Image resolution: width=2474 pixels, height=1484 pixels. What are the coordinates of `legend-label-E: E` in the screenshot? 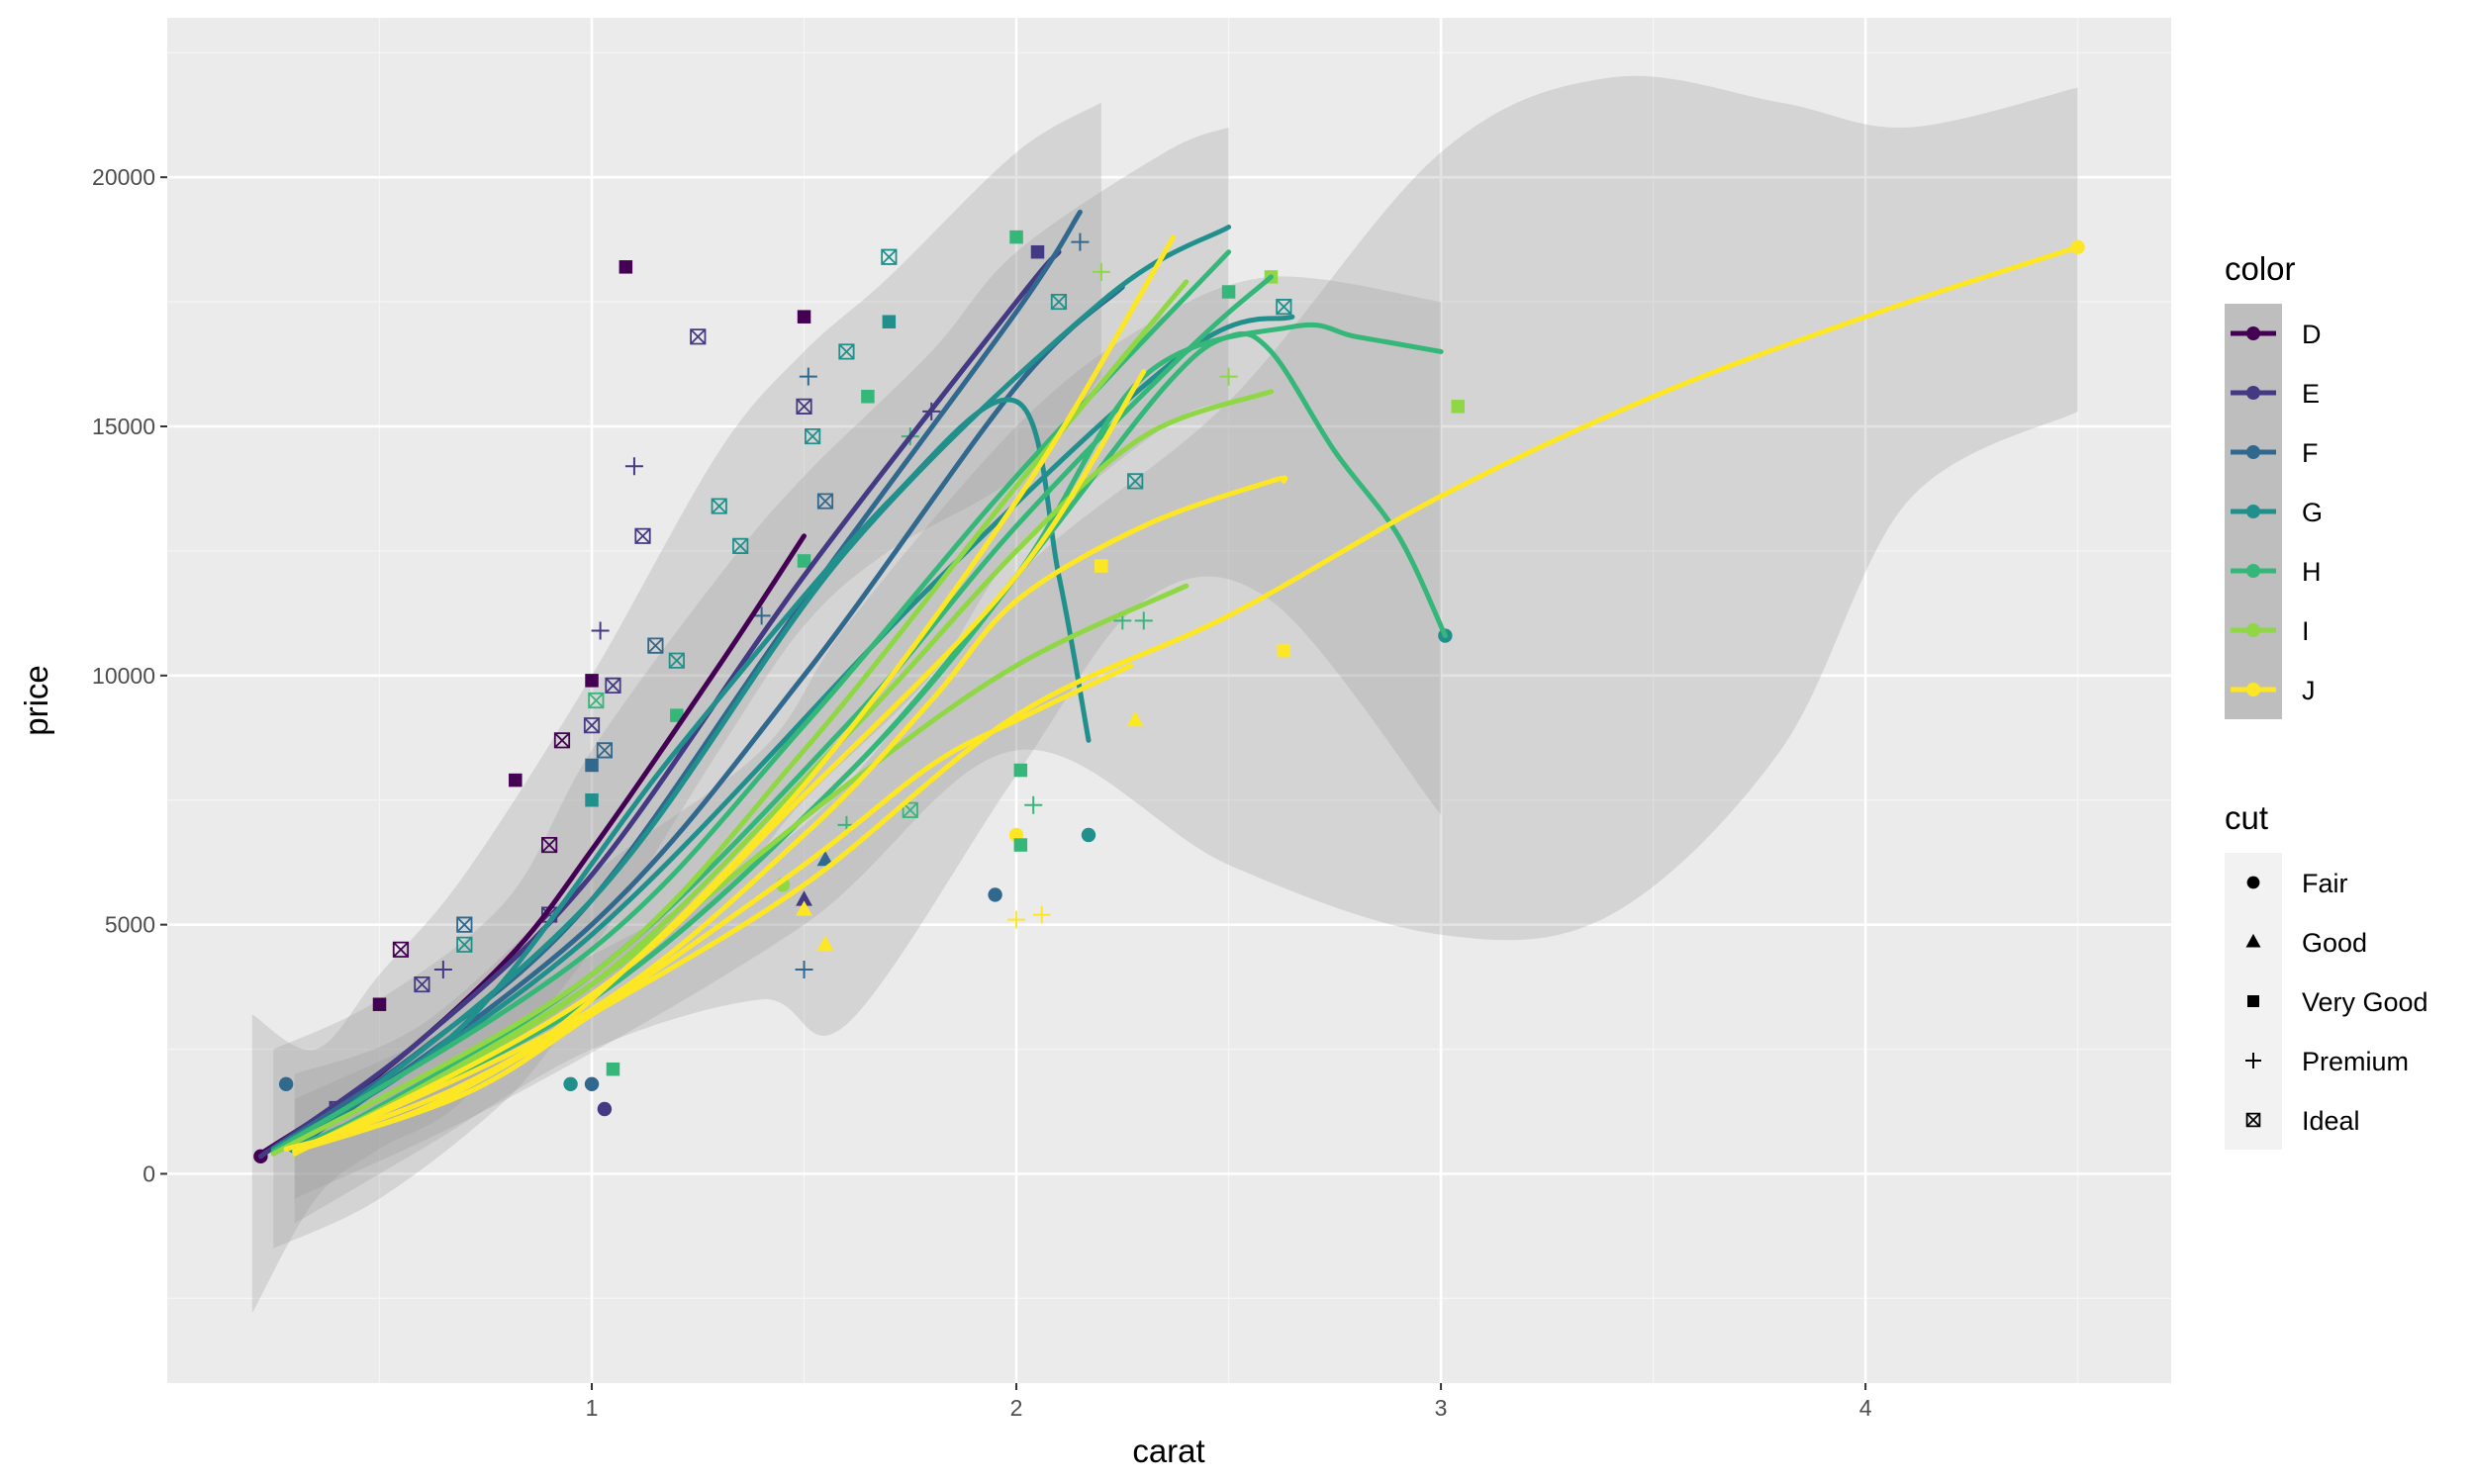 It's located at (2311, 394).